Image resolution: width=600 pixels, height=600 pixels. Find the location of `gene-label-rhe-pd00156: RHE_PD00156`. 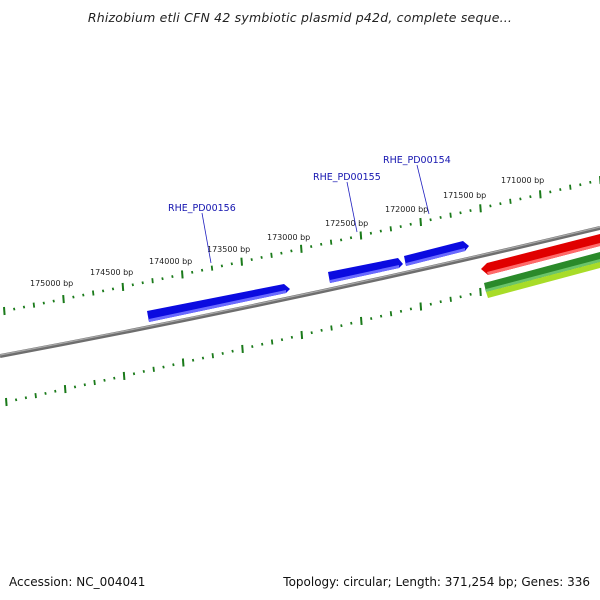

gene-label-rhe-pd00156: RHE_PD00156 is located at coordinates (202, 208).